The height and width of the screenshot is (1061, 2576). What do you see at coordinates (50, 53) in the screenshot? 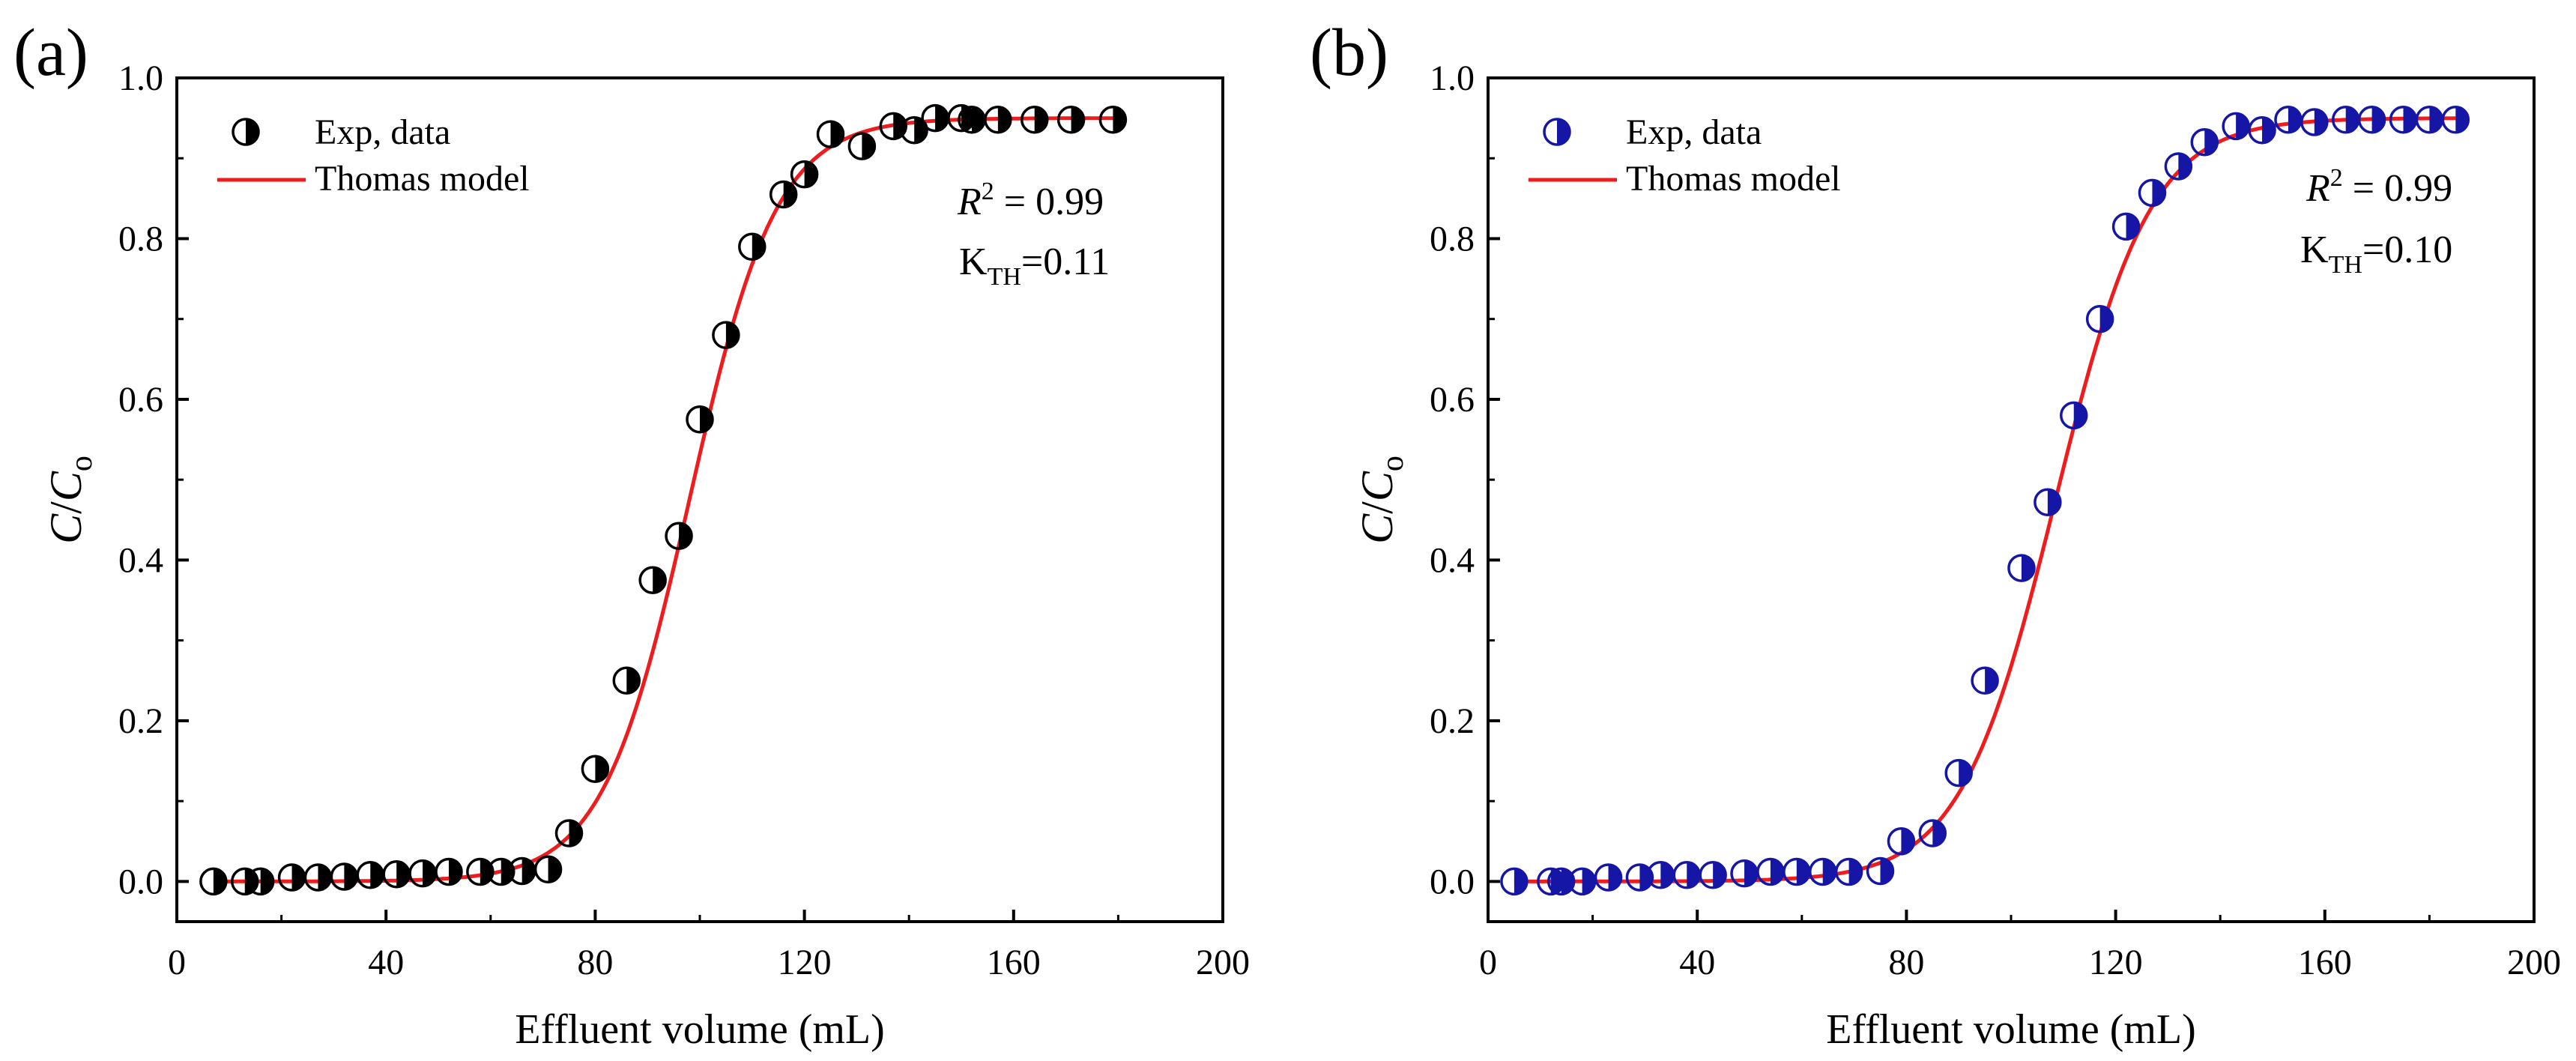
I see `panel-label: (a)` at bounding box center [50, 53].